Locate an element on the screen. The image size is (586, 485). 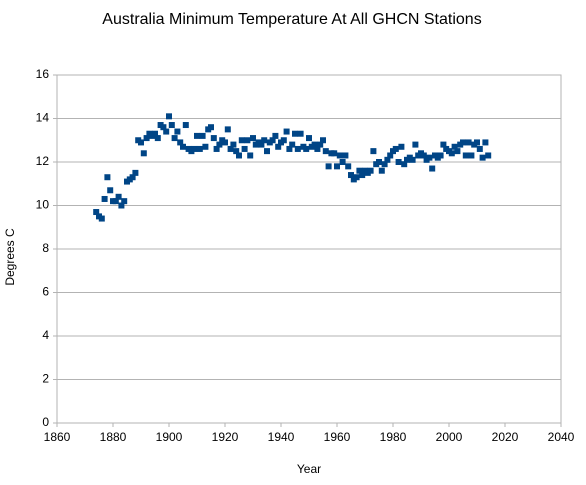
y-tick-label: 0 is located at coordinates (45, 422).